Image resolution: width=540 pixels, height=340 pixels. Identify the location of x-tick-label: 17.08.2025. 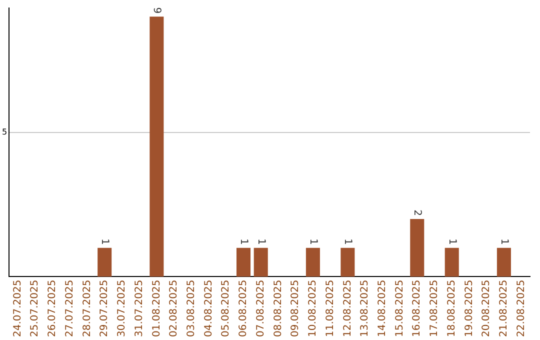
(434, 309).